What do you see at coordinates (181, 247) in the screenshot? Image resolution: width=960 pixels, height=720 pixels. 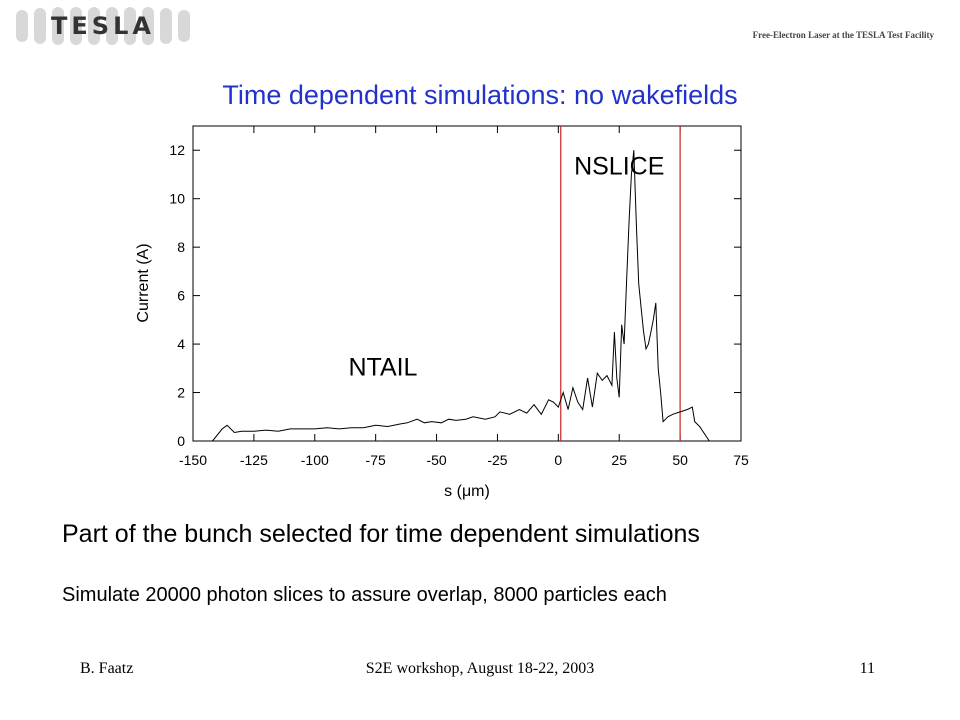 I see `y-tick-label: 8` at bounding box center [181, 247].